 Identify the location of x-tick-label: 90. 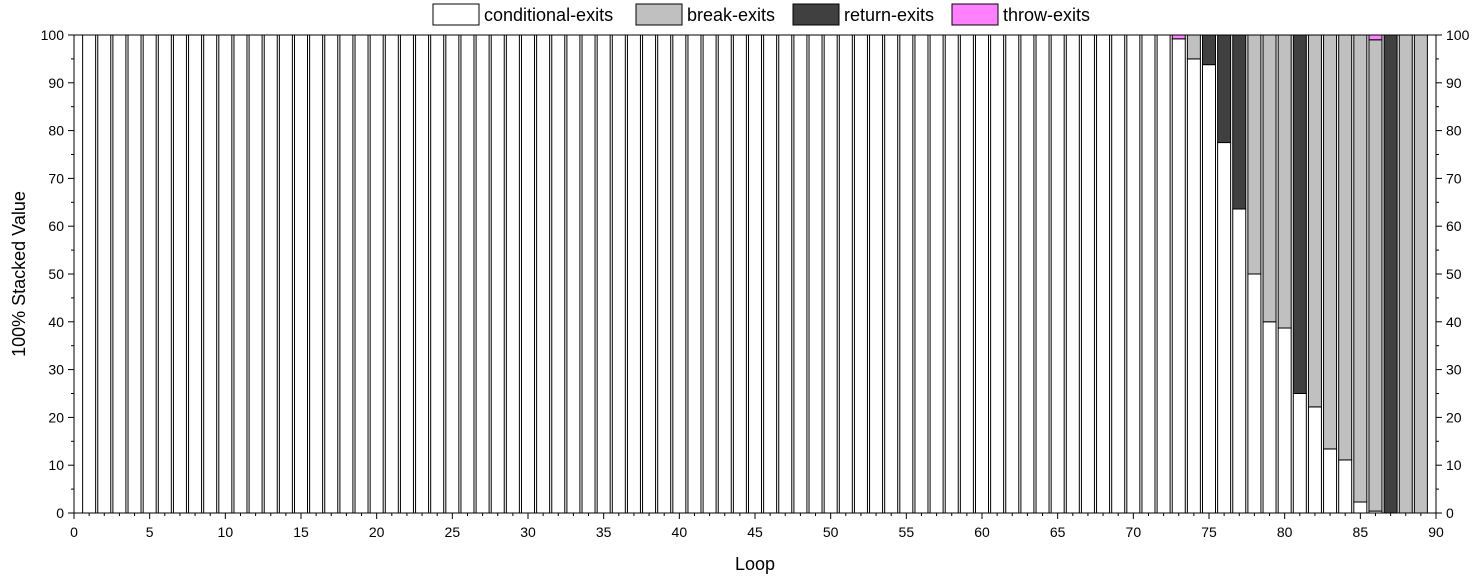
(1436, 532).